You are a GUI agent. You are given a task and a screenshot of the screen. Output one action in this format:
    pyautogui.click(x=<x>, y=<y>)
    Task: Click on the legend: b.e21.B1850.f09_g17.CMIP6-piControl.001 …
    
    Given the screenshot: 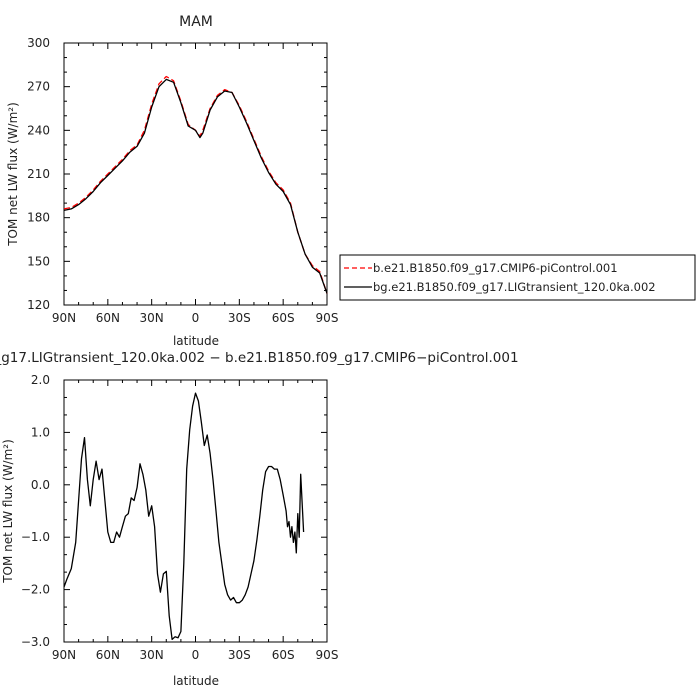 What is the action you would take?
    pyautogui.click(x=517, y=277)
    